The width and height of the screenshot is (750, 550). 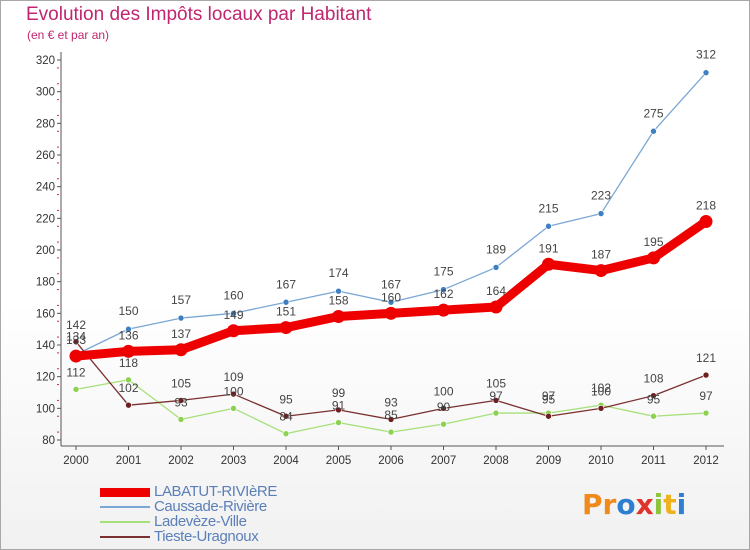 What do you see at coordinates (496, 249) in the screenshot?
I see `data-label: 189` at bounding box center [496, 249].